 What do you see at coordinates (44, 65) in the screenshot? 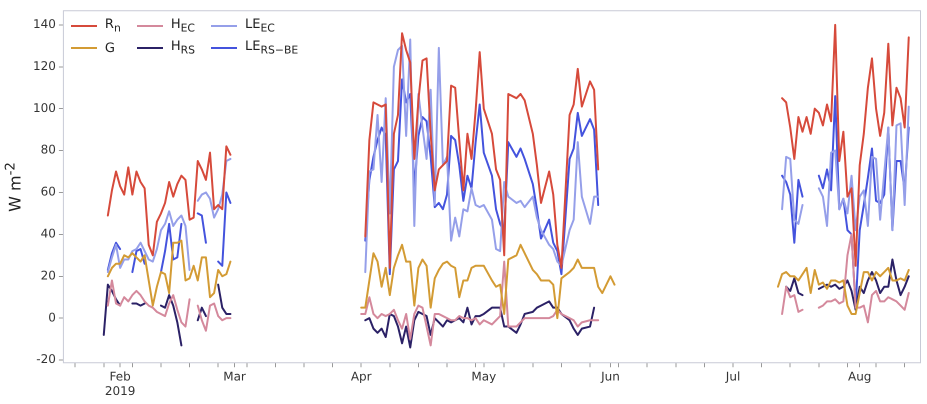
I see `y-tick-label: 120` at bounding box center [44, 65].